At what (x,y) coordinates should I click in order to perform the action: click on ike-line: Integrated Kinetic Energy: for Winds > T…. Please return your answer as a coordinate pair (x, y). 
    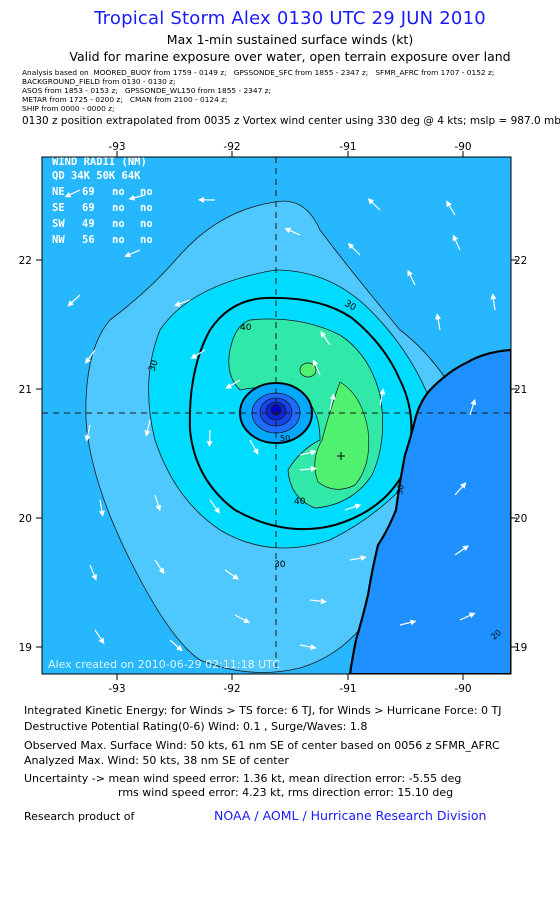
    Looking at the image, I should click on (263, 710).